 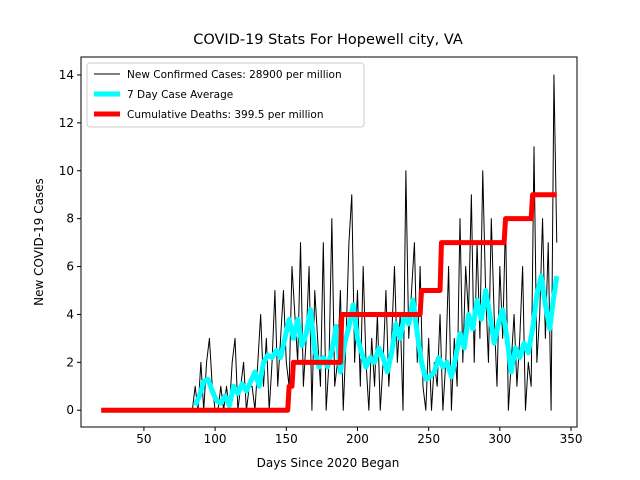 What do you see at coordinates (571, 439) in the screenshot?
I see `x-tick-label: 350` at bounding box center [571, 439].